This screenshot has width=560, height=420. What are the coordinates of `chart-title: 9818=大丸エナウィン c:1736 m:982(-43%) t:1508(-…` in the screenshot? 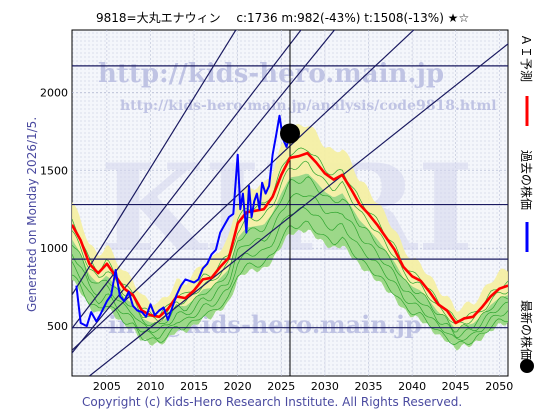 It's located at (282, 18).